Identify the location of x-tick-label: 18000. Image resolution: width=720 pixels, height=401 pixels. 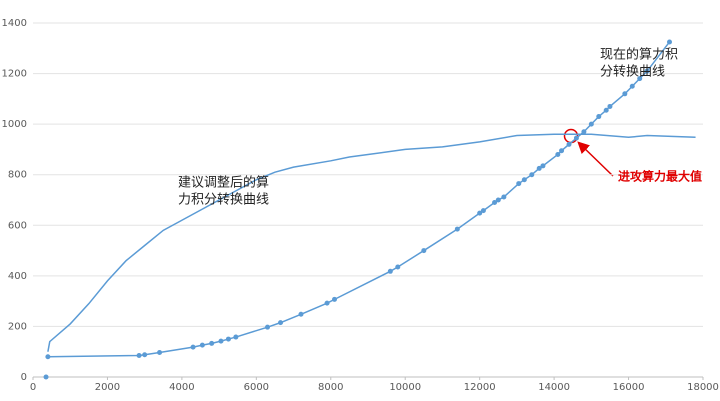
(703, 387).